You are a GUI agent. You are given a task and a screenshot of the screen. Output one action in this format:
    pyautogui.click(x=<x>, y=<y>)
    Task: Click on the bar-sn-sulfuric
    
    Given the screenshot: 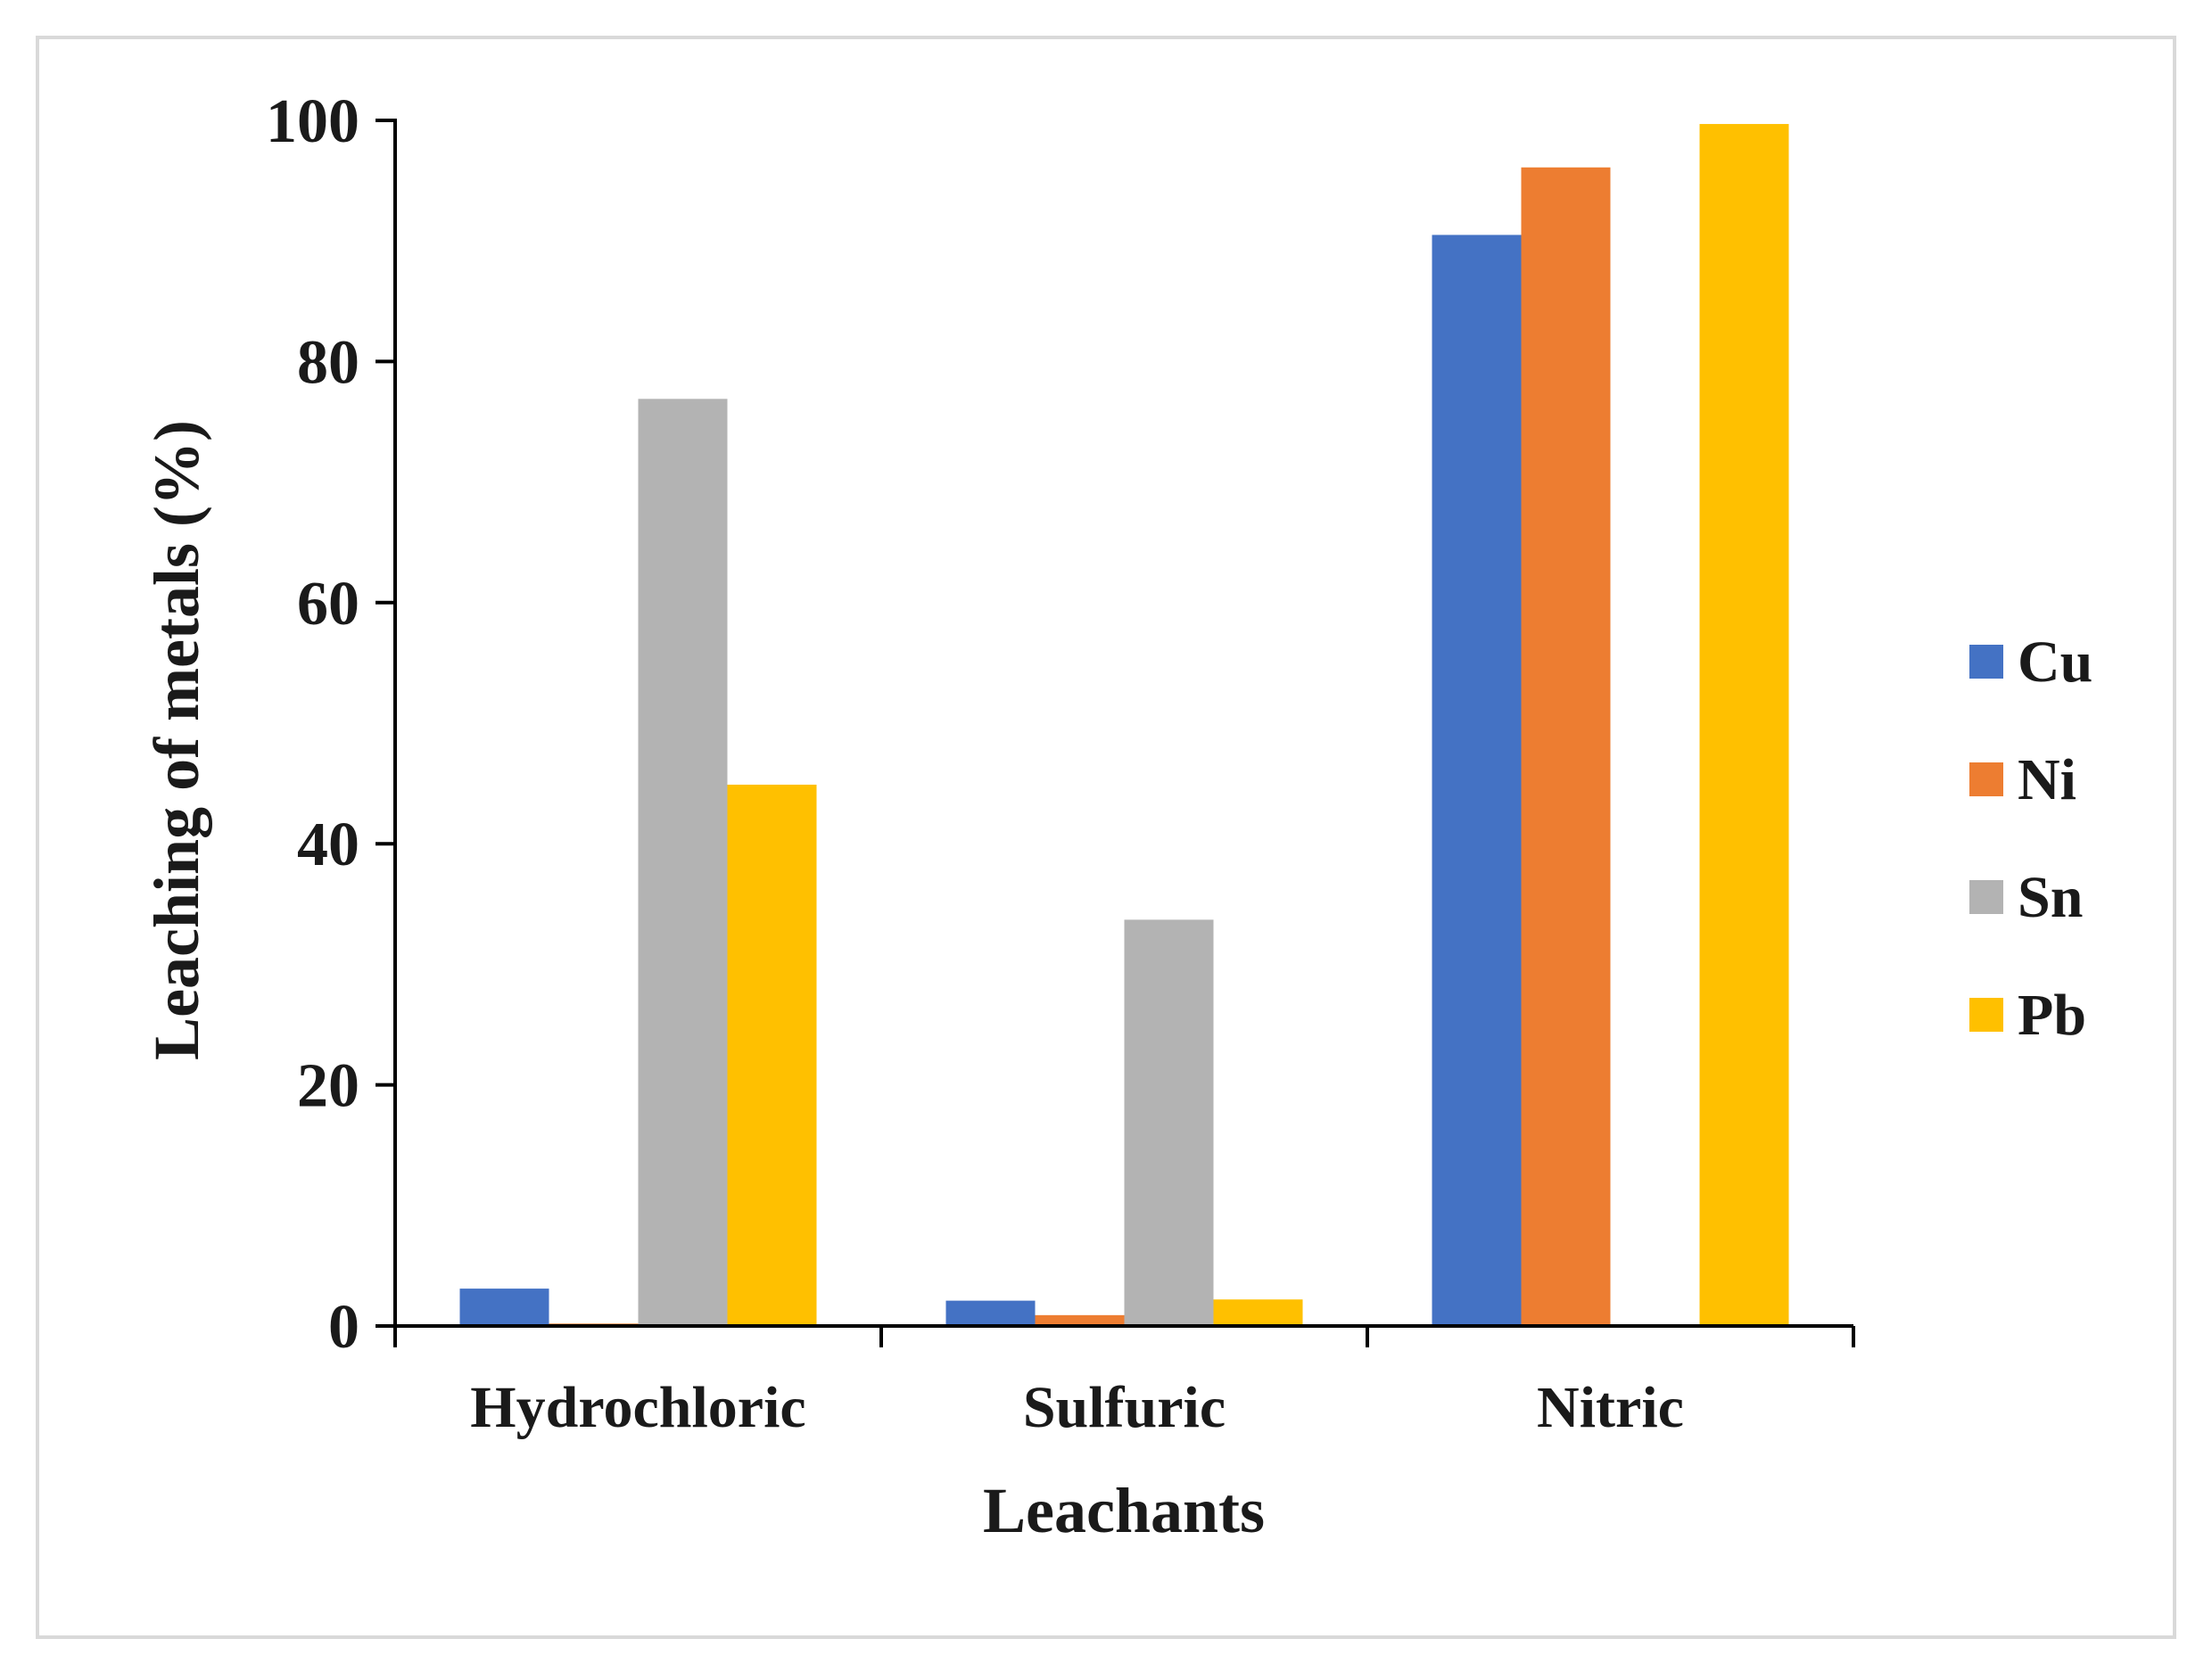 What is the action you would take?
    pyautogui.click(x=1169, y=1122)
    